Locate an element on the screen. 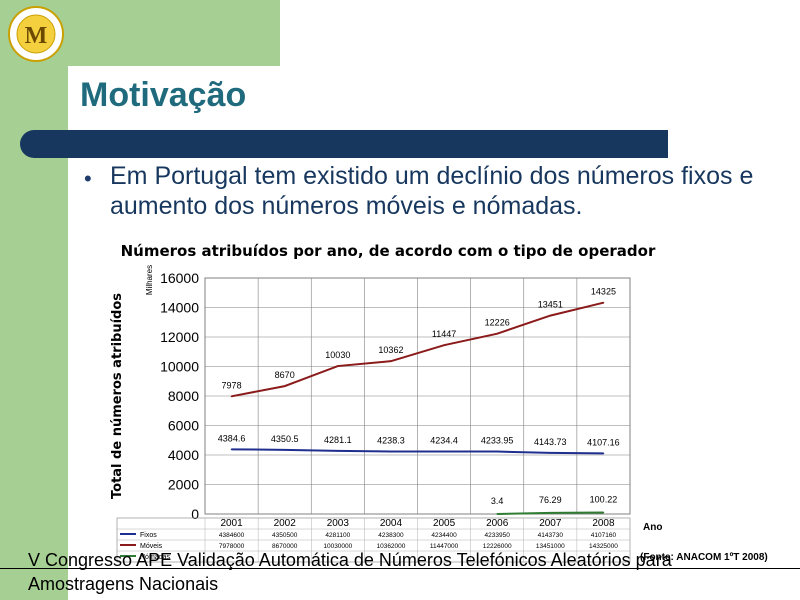 The image size is (800, 600). data-table-cell: 10362000 is located at coordinates (390, 546).